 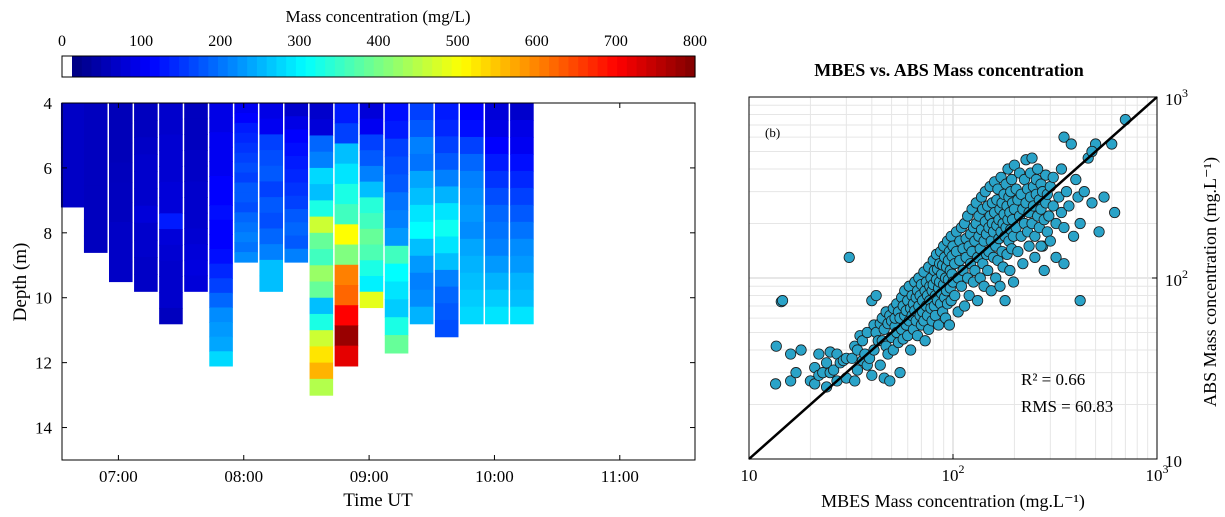 I want to click on heatmap-y-tick-label: 12, so click(x=43, y=363).